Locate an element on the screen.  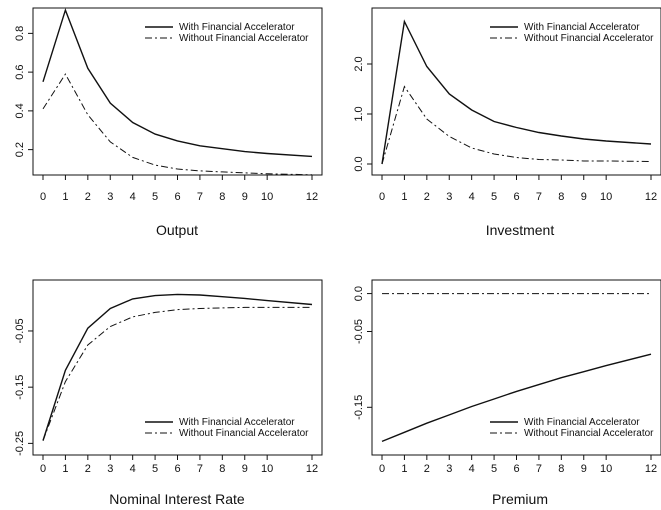
x-axis-label: Investment is located at coordinates (520, 230).